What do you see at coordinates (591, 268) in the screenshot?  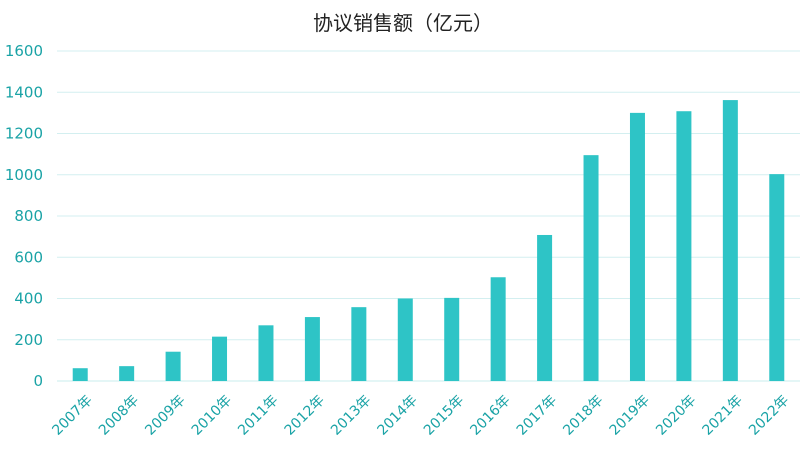 I see `bar-2018年` at bounding box center [591, 268].